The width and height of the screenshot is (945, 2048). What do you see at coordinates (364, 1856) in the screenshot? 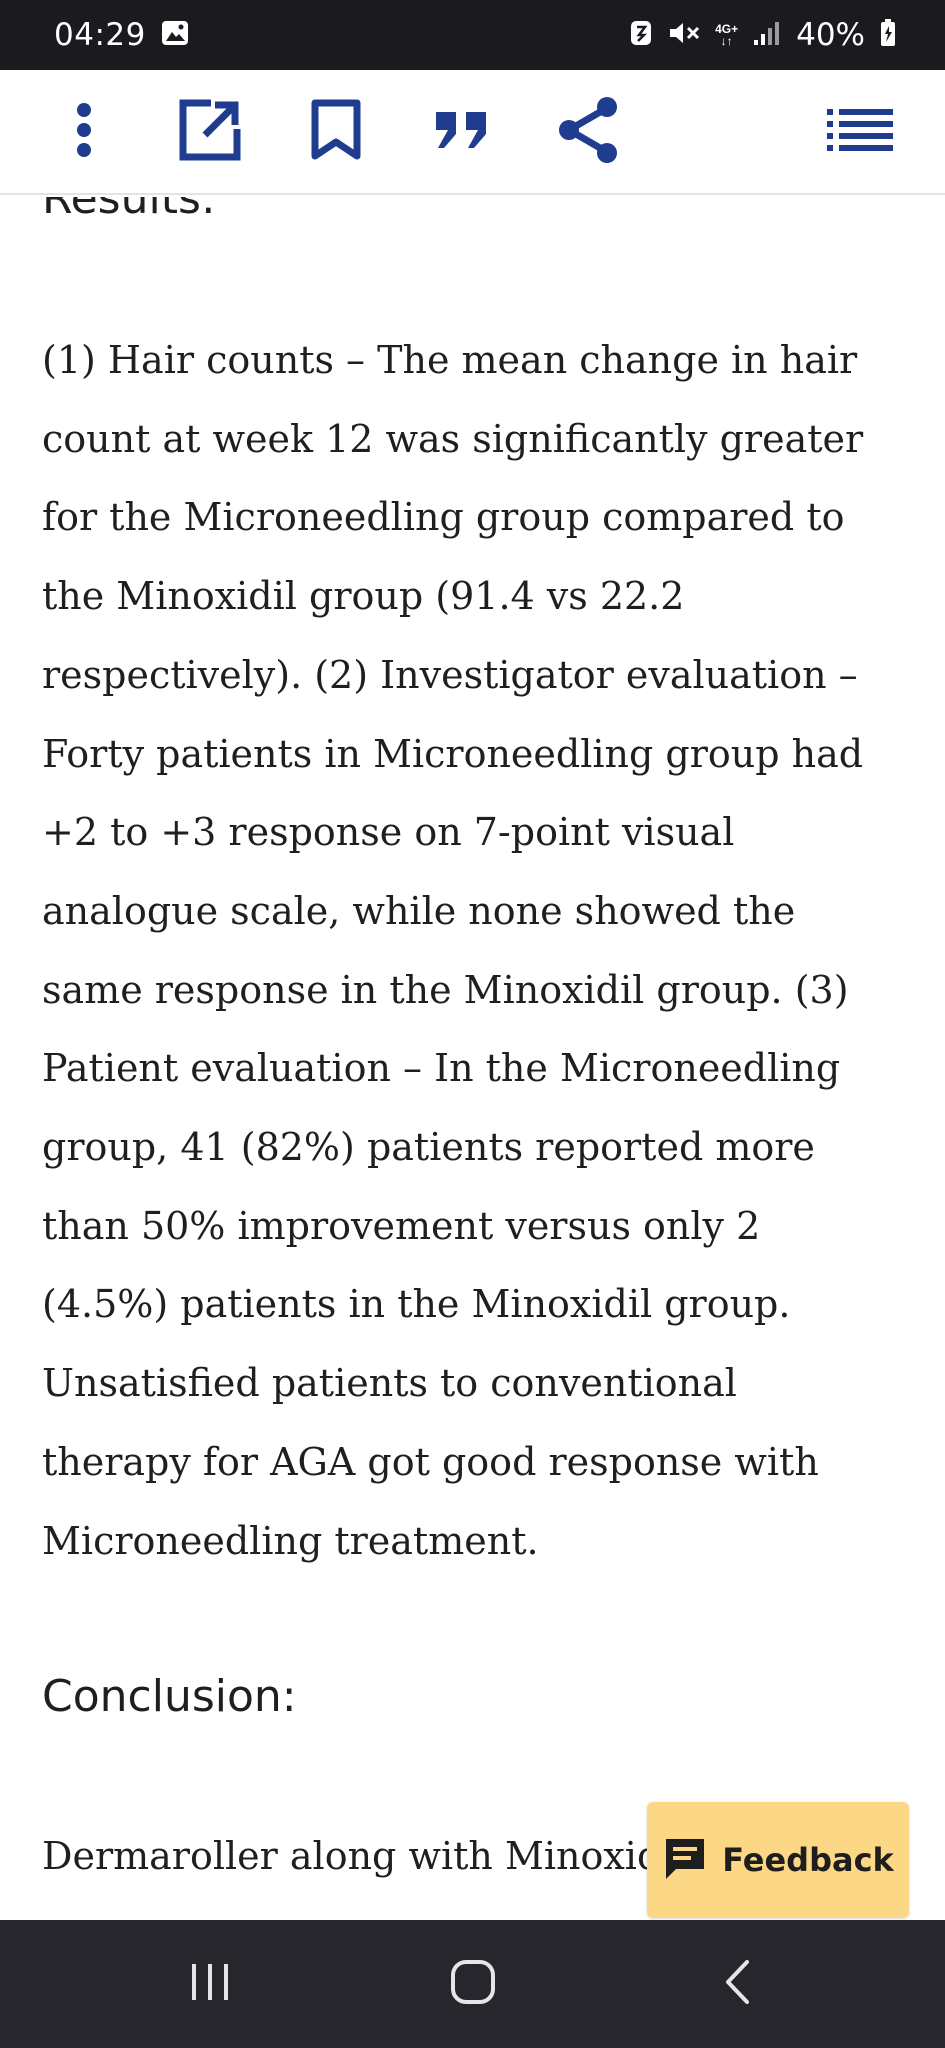
I see `conclusion-line: Dermaroller along with Minoxidil` at bounding box center [364, 1856].